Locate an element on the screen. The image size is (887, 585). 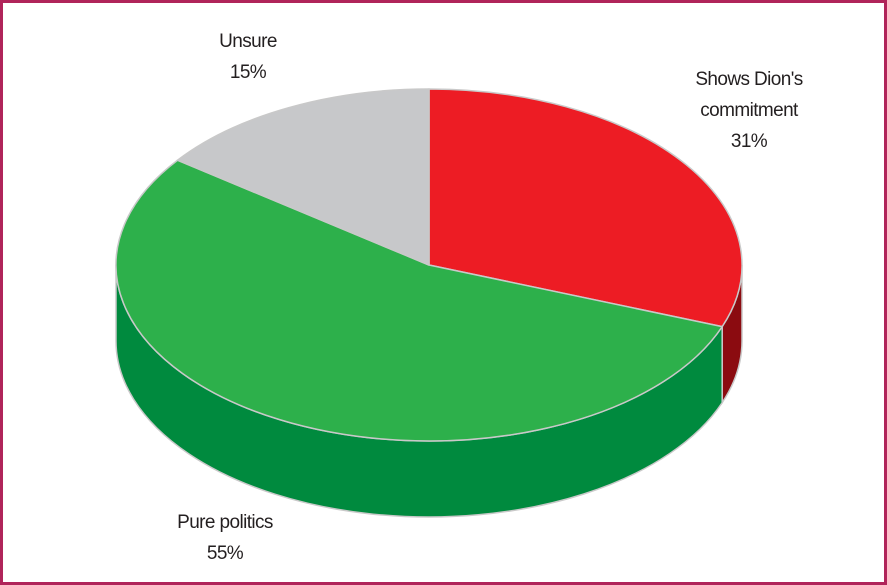
slice-label-3: Unsure 15% is located at coordinates (248, 57).